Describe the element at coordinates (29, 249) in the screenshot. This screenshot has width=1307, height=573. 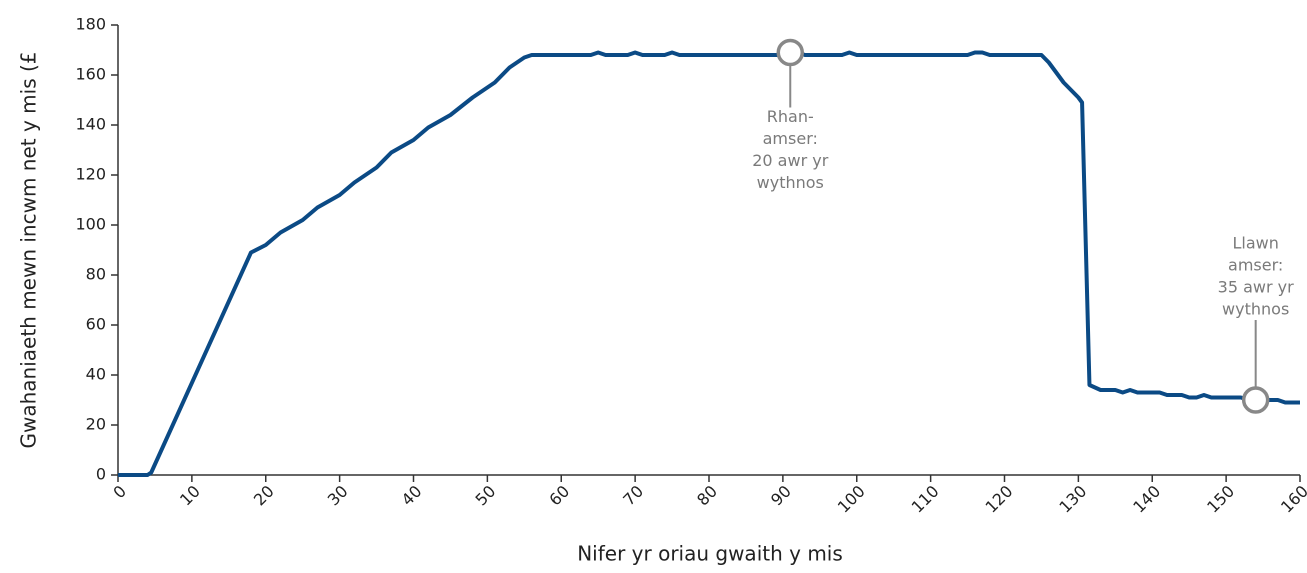
I see `y-axis-label: Gwahaniaeth mewn incwm net y mis (£` at that location.